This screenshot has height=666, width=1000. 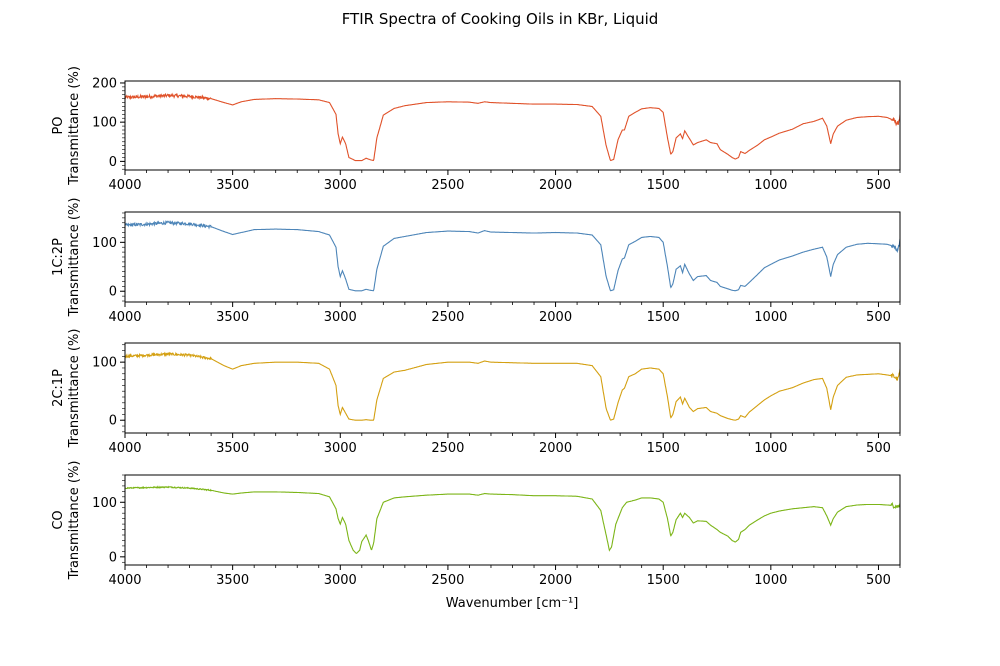 What do you see at coordinates (58, 388) in the screenshot?
I see `y-axis-title-2-0: 2C:1P` at bounding box center [58, 388].